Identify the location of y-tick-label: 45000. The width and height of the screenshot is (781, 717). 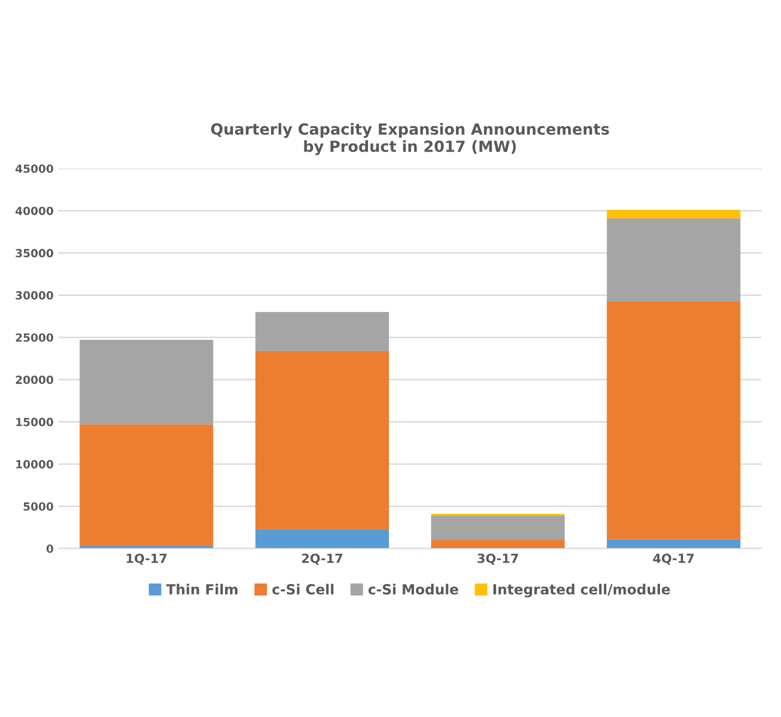
(35, 168).